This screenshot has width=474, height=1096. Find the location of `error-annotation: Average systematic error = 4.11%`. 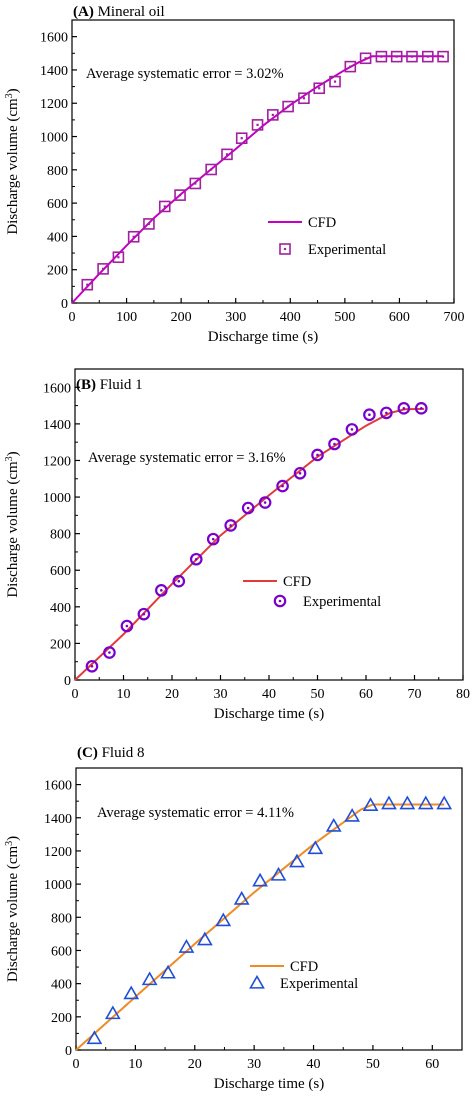

error-annotation: Average systematic error = 4.11% is located at coordinates (195, 813).